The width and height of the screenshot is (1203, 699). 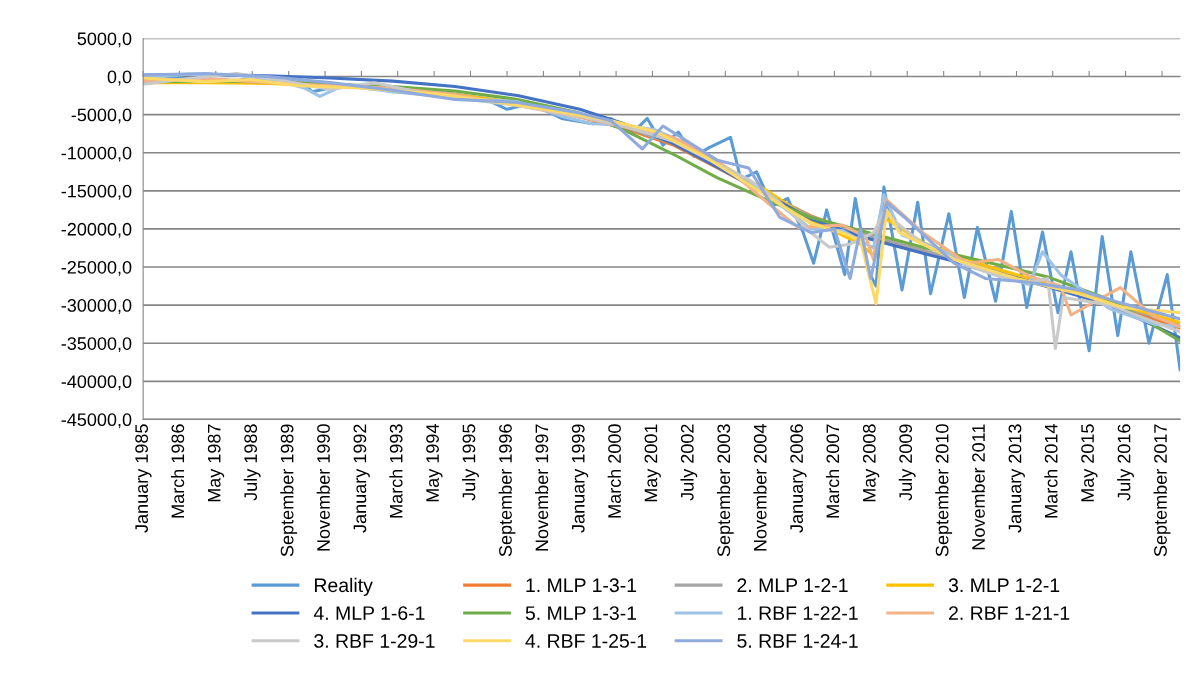 I want to click on x-tick-label: September 2003, so click(x=725, y=490).